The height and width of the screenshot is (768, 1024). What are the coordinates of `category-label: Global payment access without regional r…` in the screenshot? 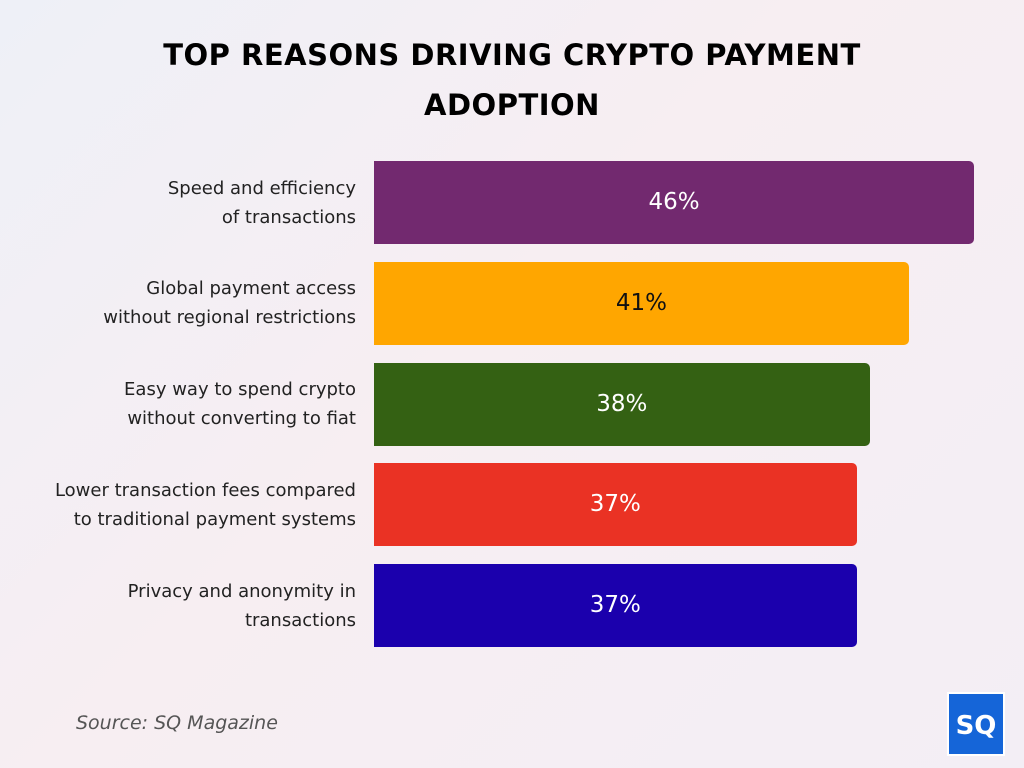 It's located at (229, 303).